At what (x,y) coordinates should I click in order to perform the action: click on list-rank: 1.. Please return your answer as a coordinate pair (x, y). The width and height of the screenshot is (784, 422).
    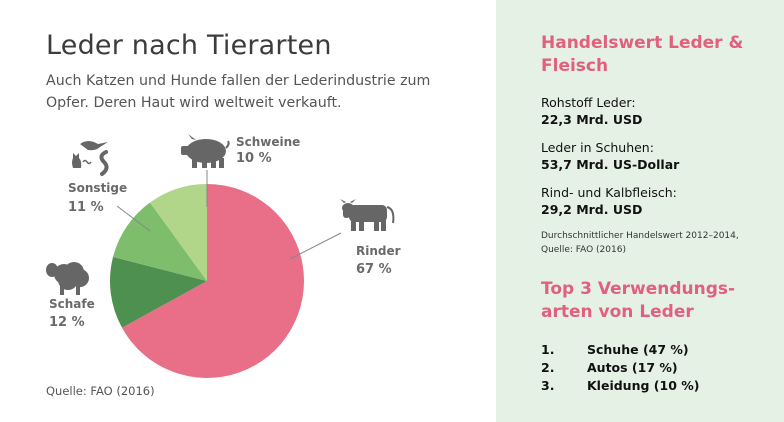
    Looking at the image, I should click on (548, 349).